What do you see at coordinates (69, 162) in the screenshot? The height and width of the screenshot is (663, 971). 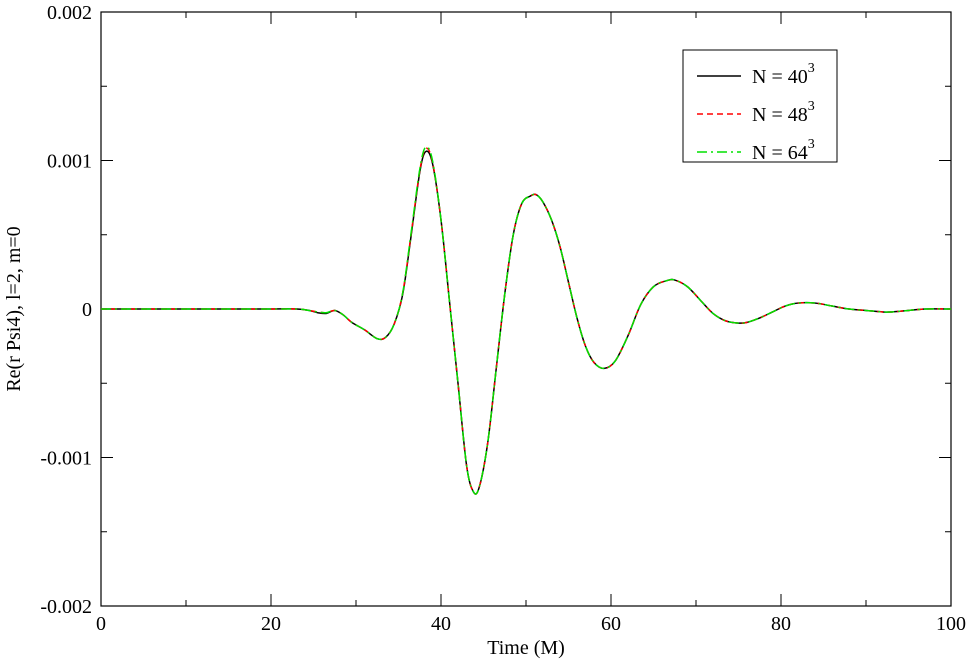 I see `y-tick-label: 0.001` at bounding box center [69, 162].